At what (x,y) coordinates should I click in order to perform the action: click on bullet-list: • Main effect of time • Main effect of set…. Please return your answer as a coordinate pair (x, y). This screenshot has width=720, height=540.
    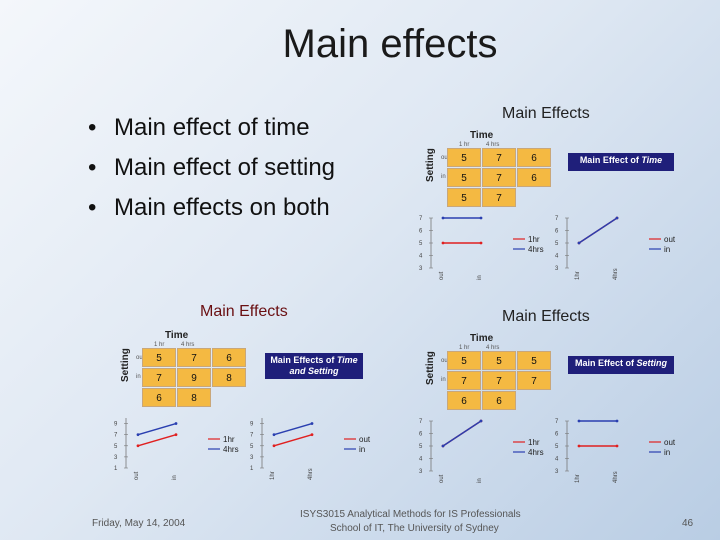
    Looking at the image, I should click on (211, 168).